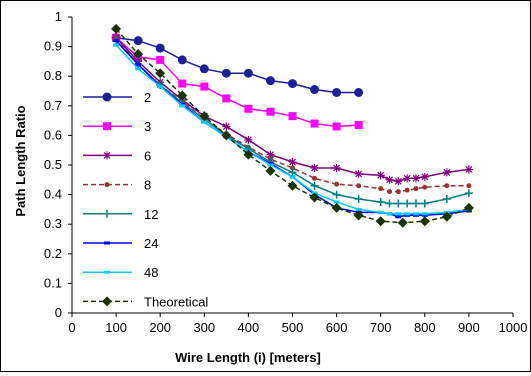 This screenshot has height=376, width=531. Describe the element at coordinates (381, 327) in the screenshot. I see `x-tick-label: 700` at that location.